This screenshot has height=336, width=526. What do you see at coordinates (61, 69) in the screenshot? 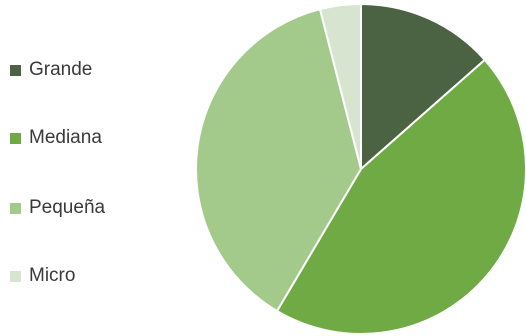
I see `legend-label-grande: Grande` at bounding box center [61, 69].